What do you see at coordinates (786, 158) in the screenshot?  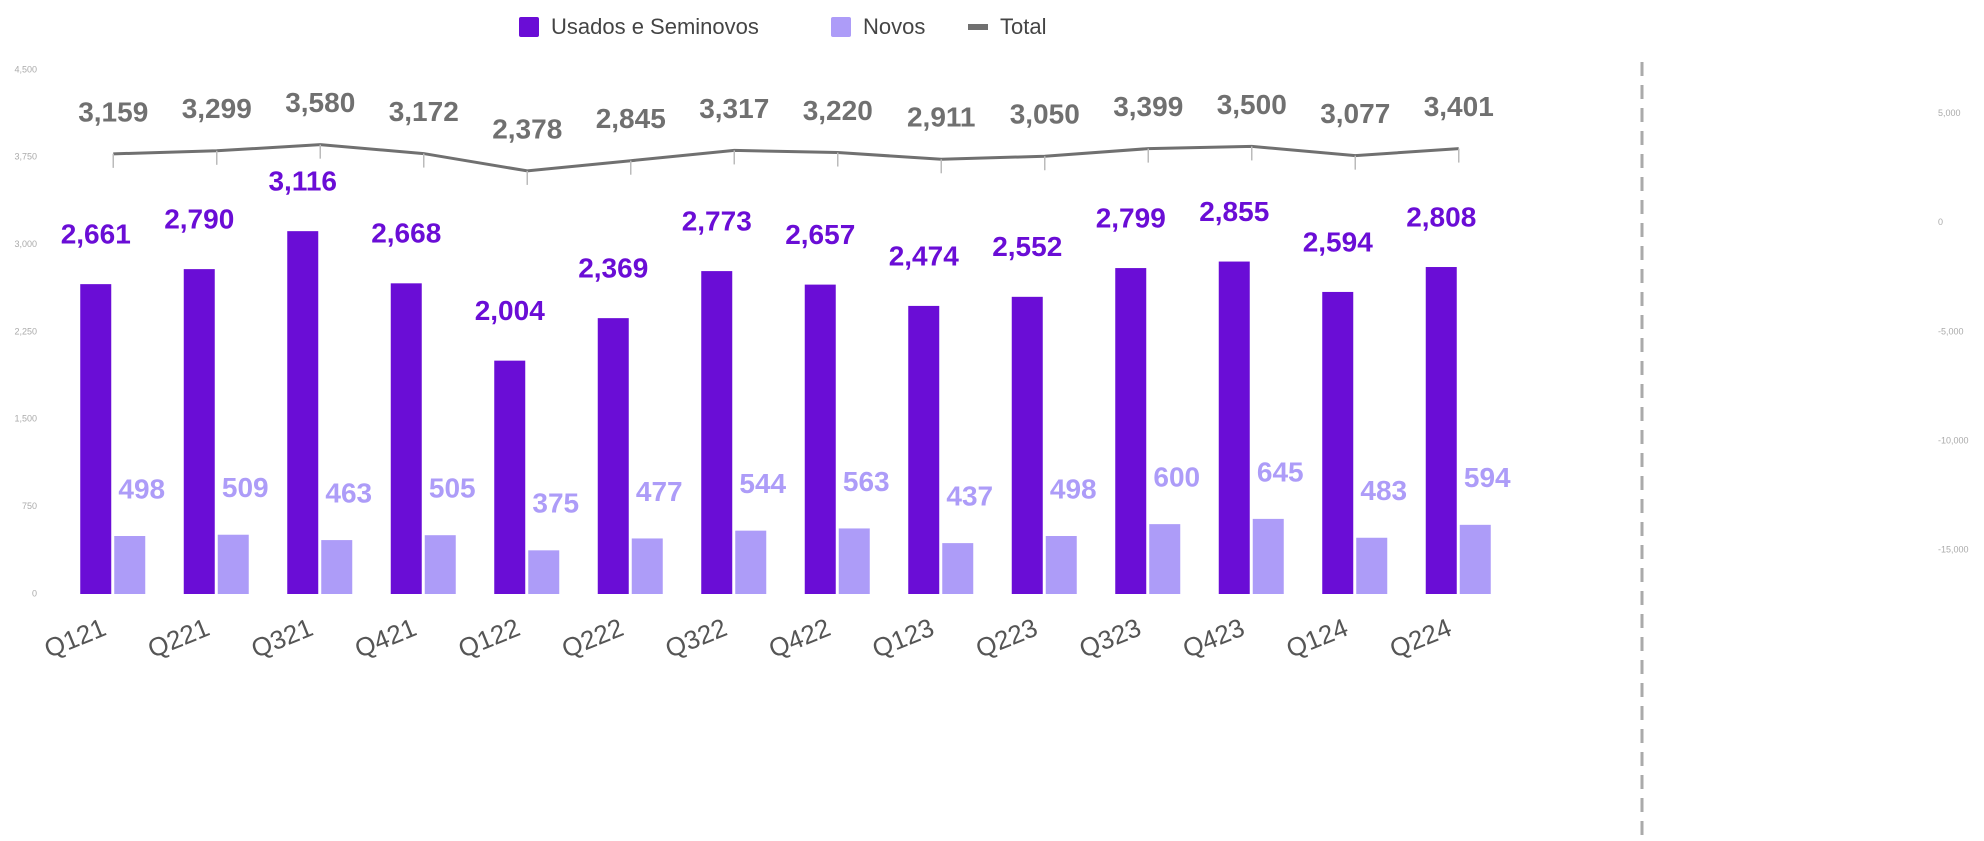 I see `line` at bounding box center [786, 158].